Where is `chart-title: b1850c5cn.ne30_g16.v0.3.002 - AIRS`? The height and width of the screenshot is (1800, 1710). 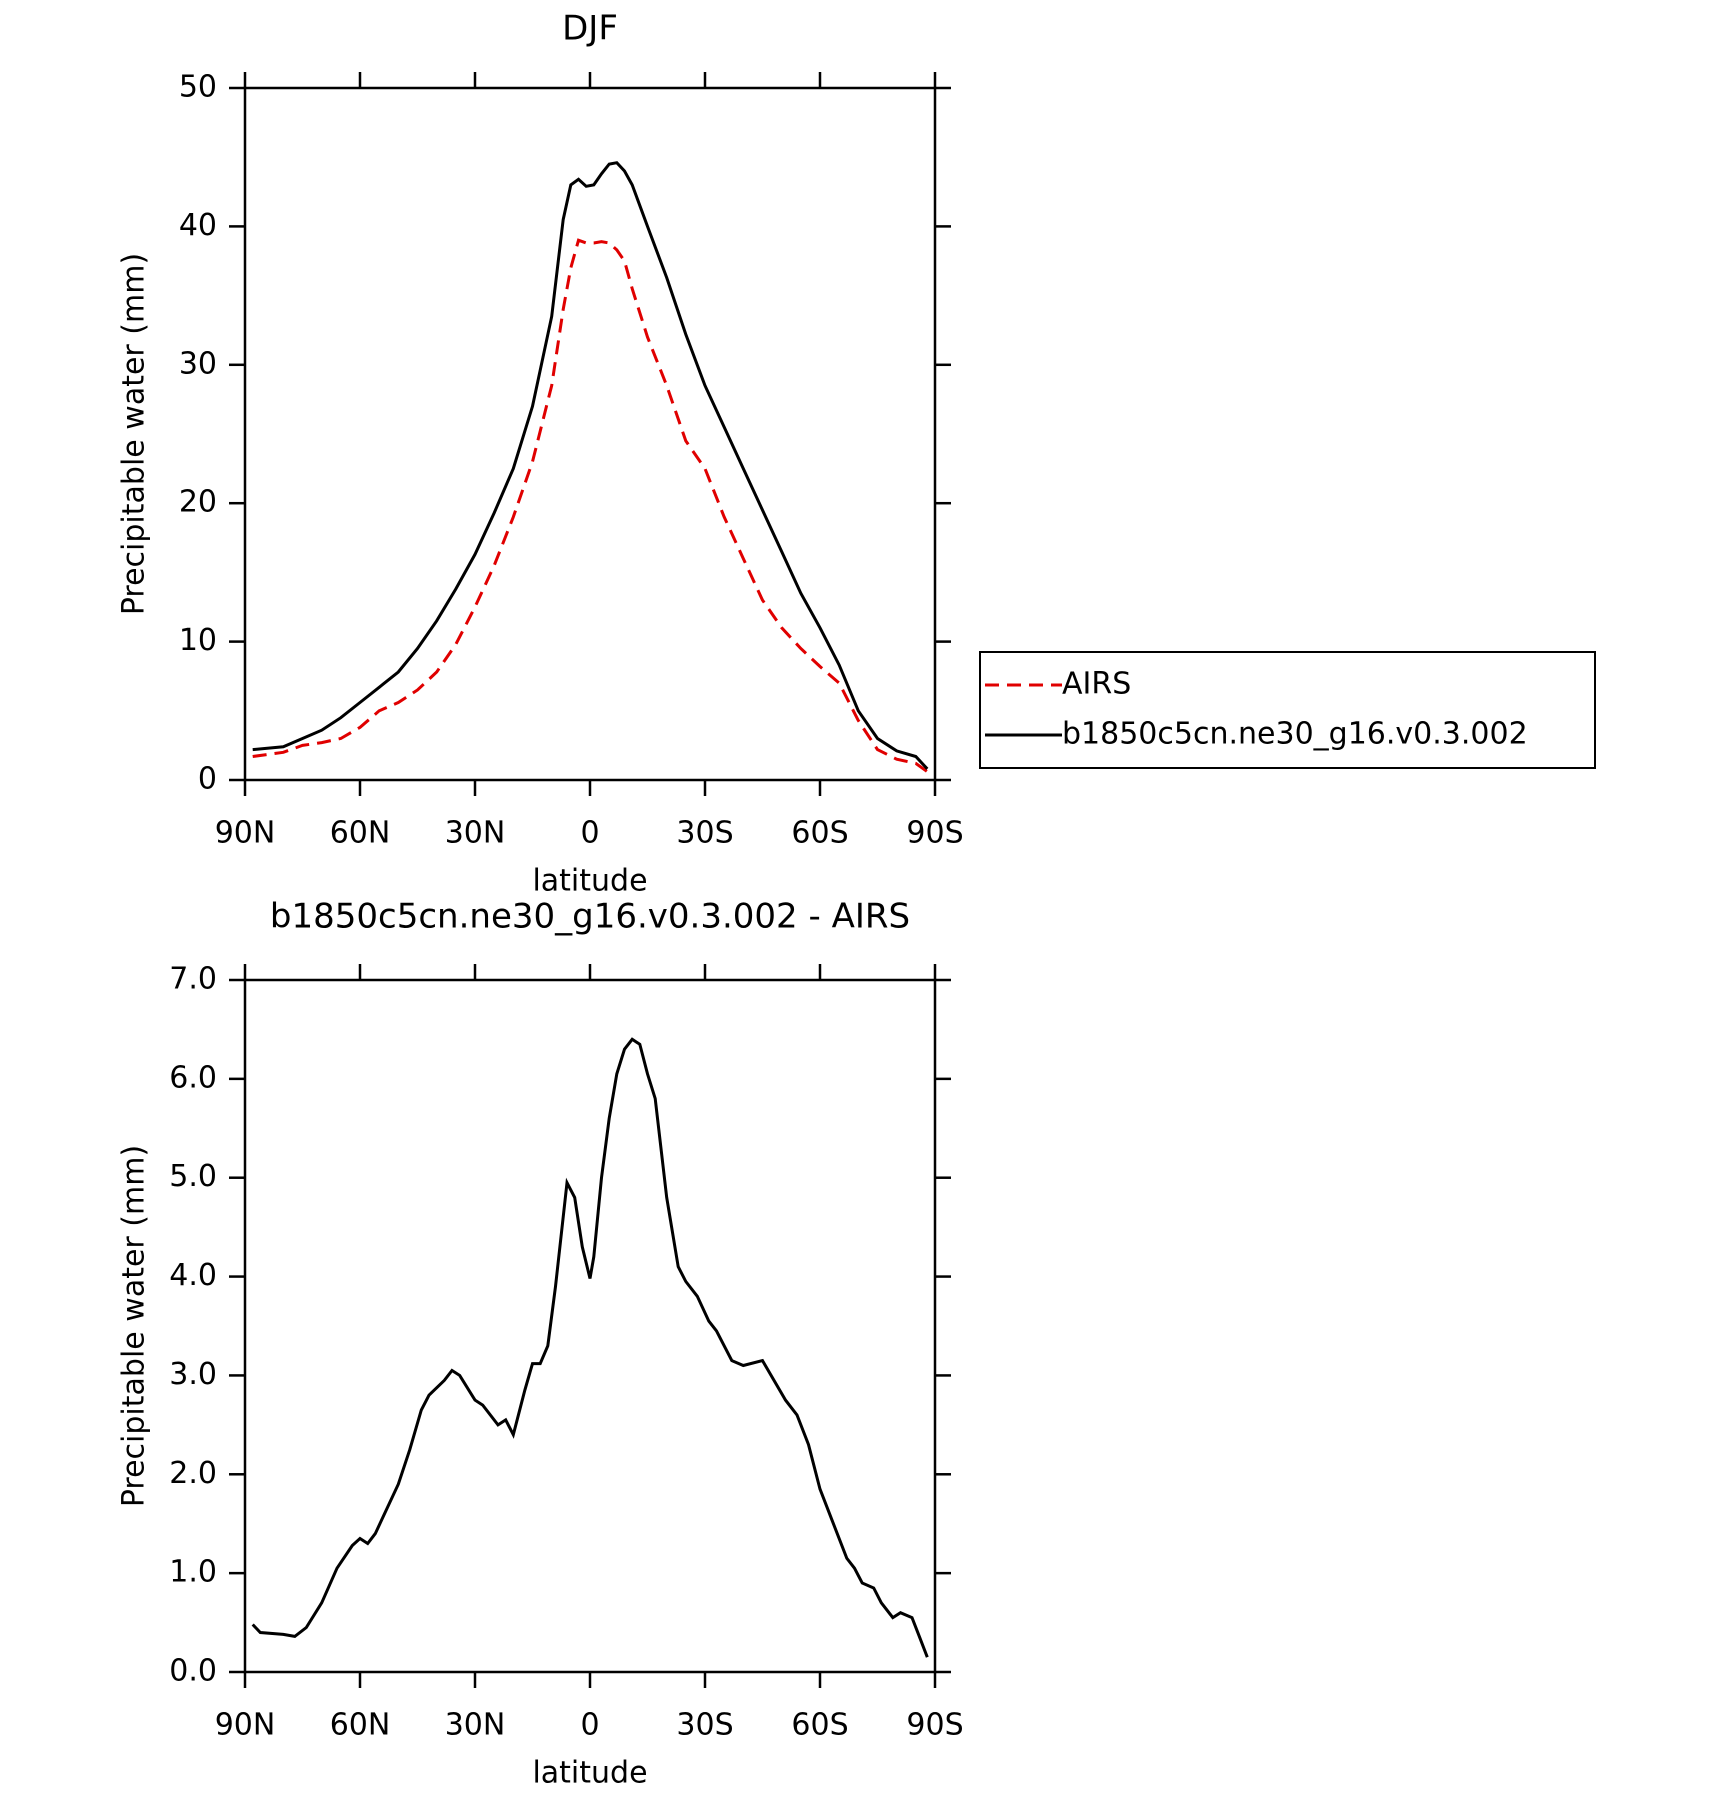
chart-title: b1850c5cn.ne30_g16.v0.3.002 - AIRS is located at coordinates (590, 917).